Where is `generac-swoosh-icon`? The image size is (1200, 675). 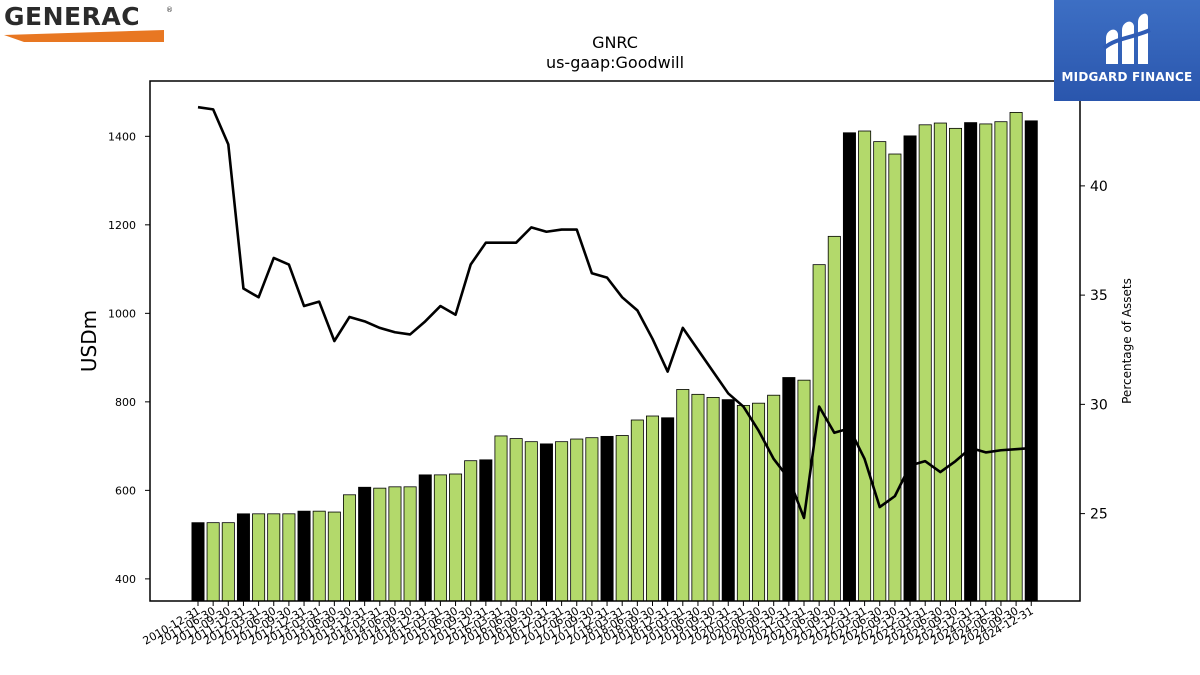
generac-swoosh-icon is located at coordinates (84, 36).